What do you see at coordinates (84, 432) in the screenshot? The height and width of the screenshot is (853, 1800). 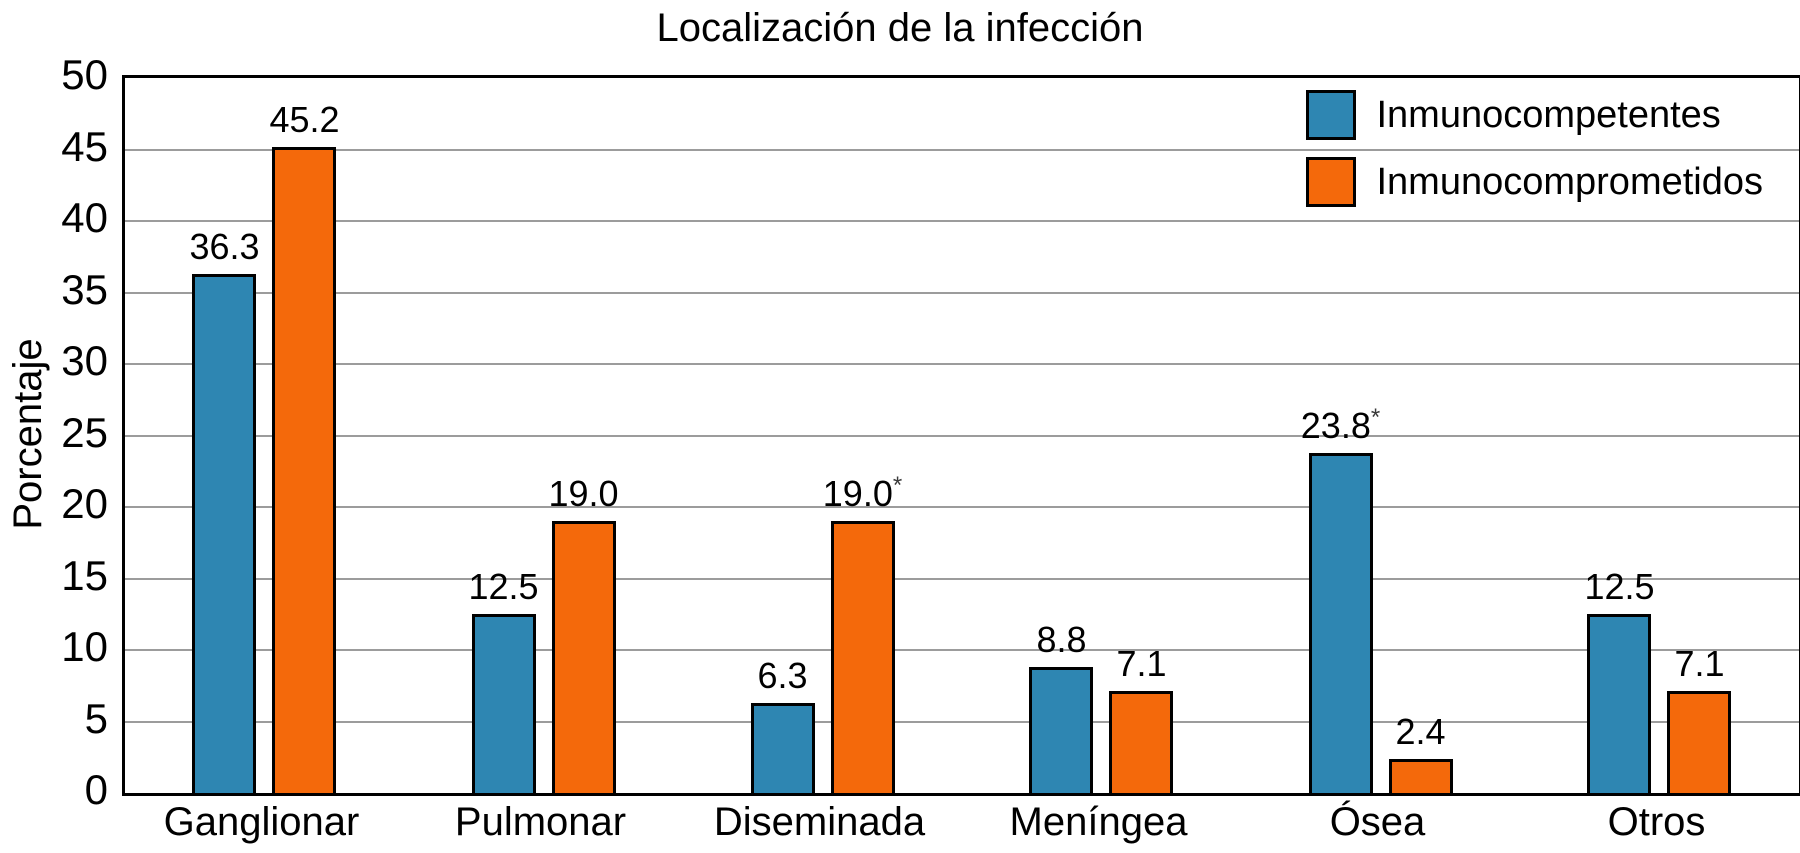 I see `y-tick-label: 25` at bounding box center [84, 432].